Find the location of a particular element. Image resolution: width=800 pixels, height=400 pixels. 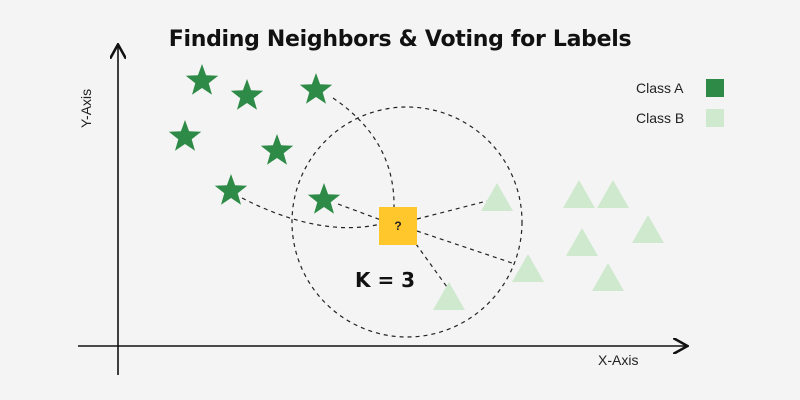

k-value-label: K = 3 is located at coordinates (385, 280).